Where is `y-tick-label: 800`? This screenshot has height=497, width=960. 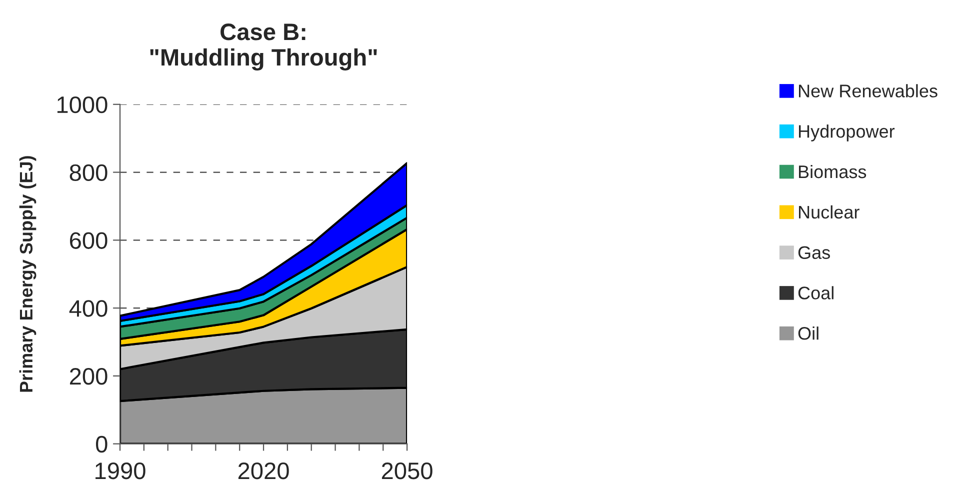 y-tick-label: 800 is located at coordinates (89, 173).